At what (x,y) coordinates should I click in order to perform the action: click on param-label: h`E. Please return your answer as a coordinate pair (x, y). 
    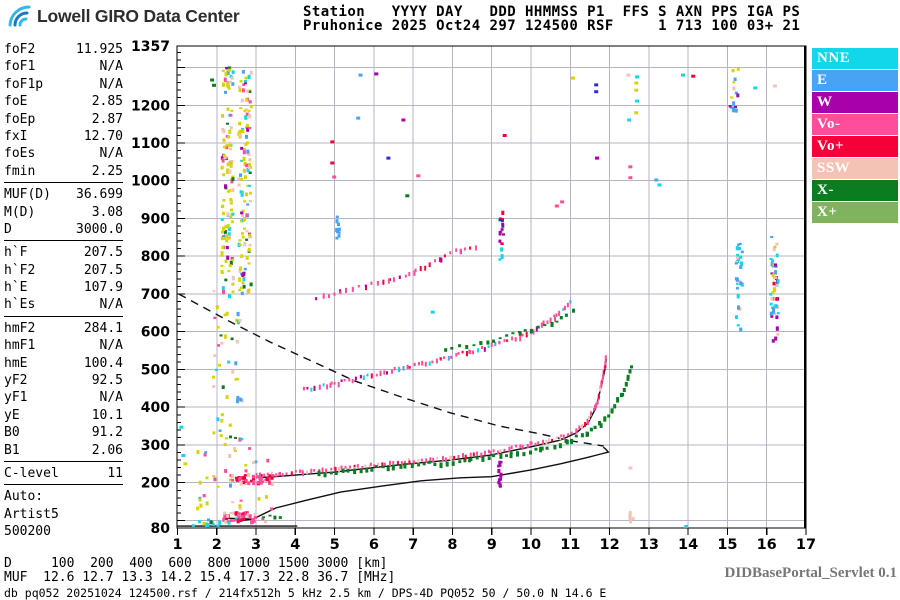
    Looking at the image, I should click on (16, 288).